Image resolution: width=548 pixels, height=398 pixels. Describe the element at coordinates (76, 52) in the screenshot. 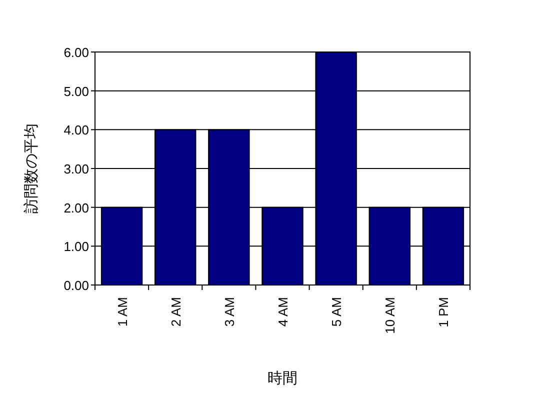

I see `y-tick-label: 6.00` at that location.